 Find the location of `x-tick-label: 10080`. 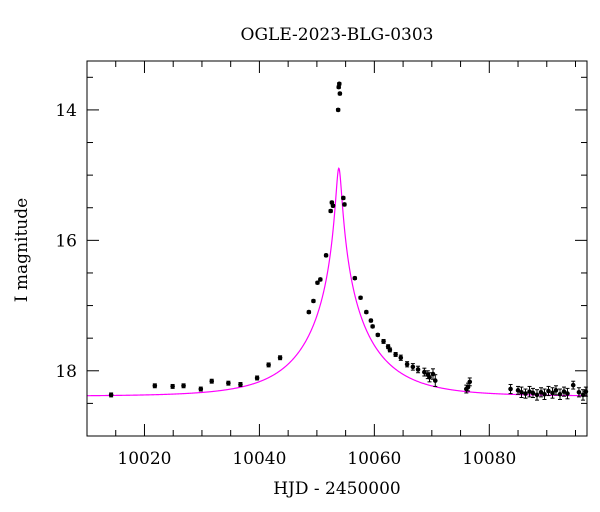

x-tick-label: 10080 is located at coordinates (489, 459).